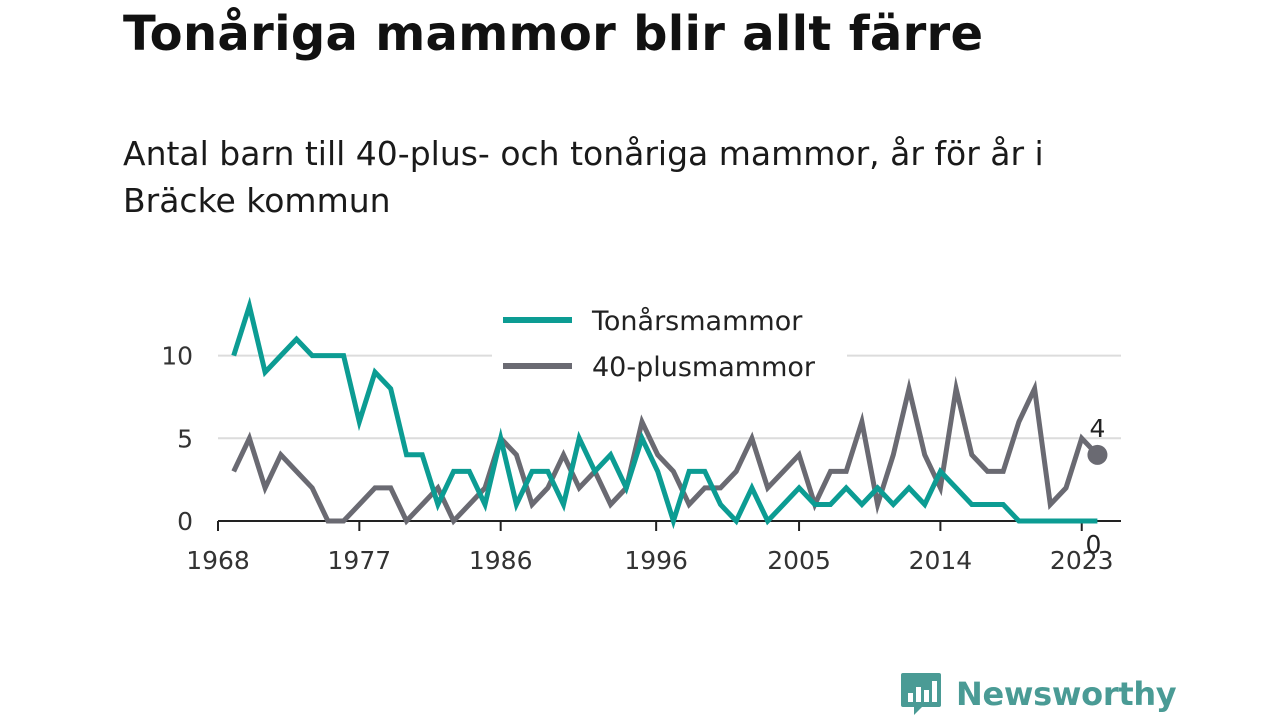 This screenshot has width=1280, height=720. I want to click on legend-box, so click(669, 339).